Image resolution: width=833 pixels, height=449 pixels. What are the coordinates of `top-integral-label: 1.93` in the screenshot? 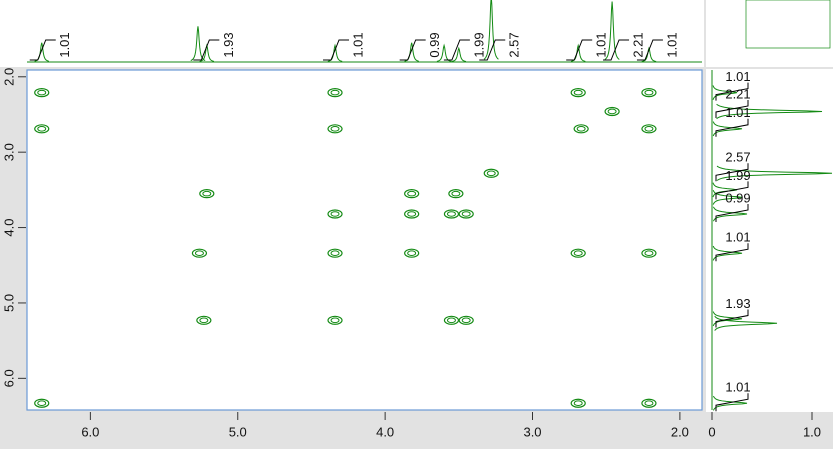 It's located at (228, 44).